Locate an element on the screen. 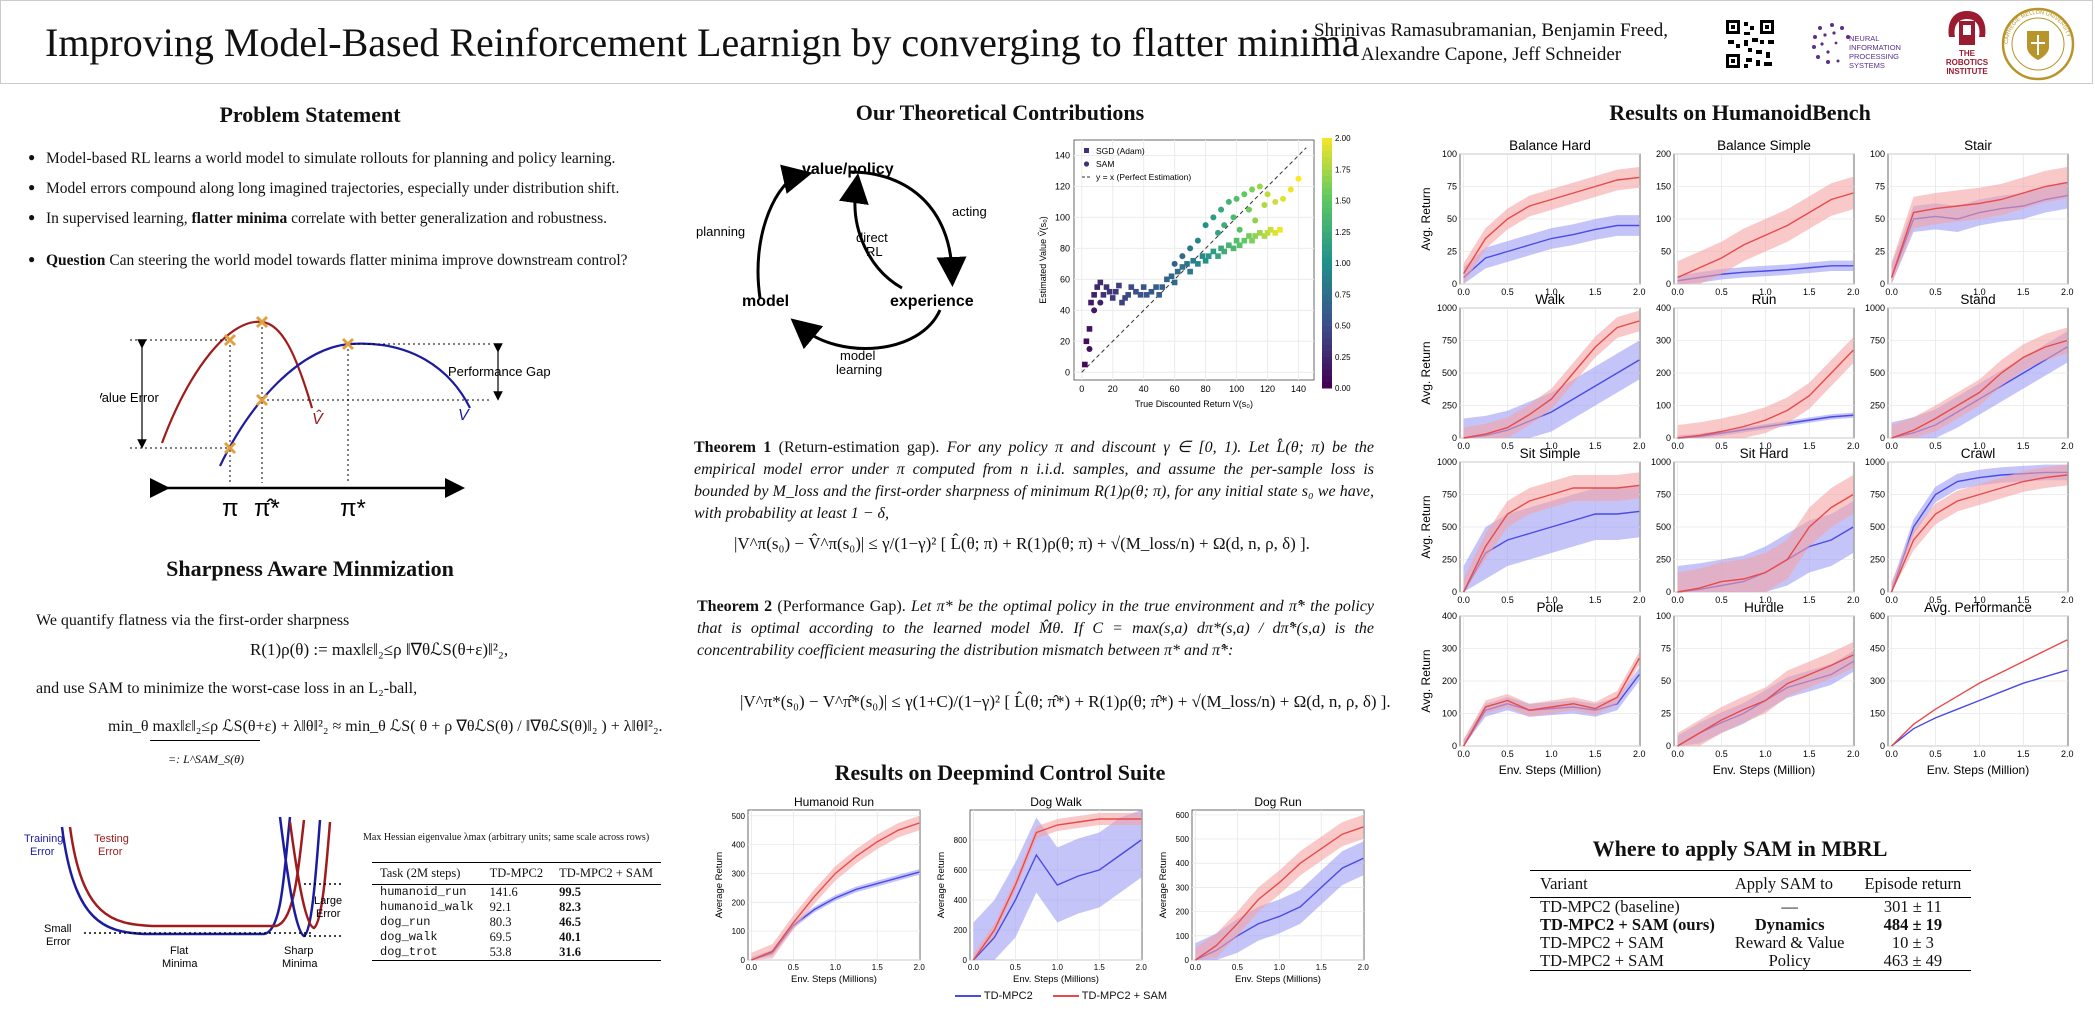 The height and width of the screenshot is (1012, 2095). y-tick-label: 600 is located at coordinates (1877, 616).